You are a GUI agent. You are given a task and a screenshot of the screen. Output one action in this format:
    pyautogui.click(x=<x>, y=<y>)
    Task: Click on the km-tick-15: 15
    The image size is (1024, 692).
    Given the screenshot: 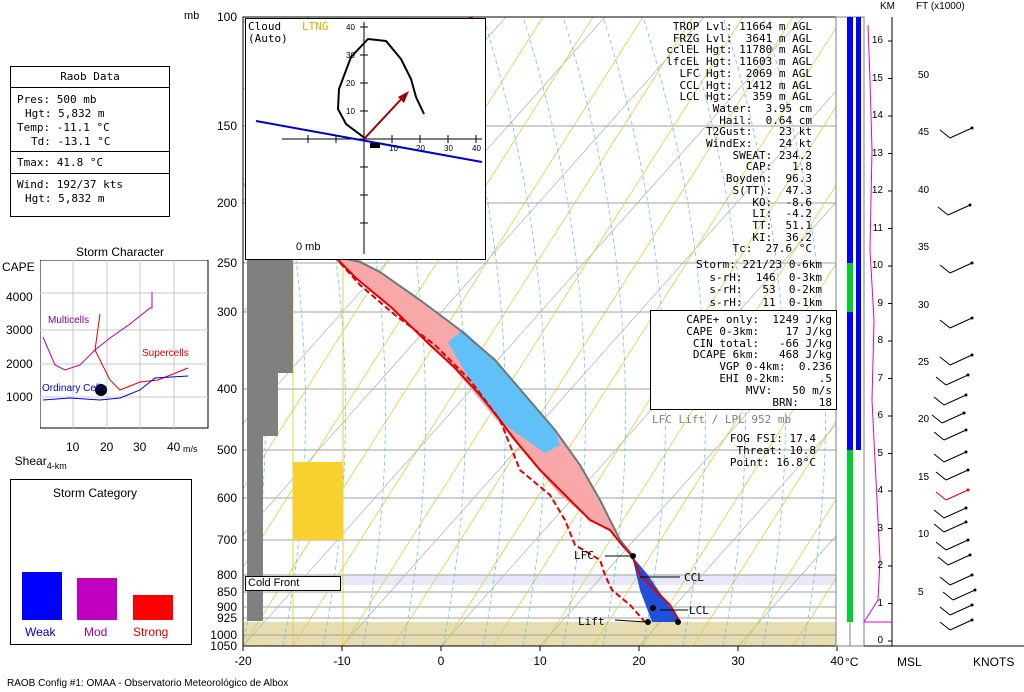 What is the action you would take?
    pyautogui.click(x=877, y=78)
    